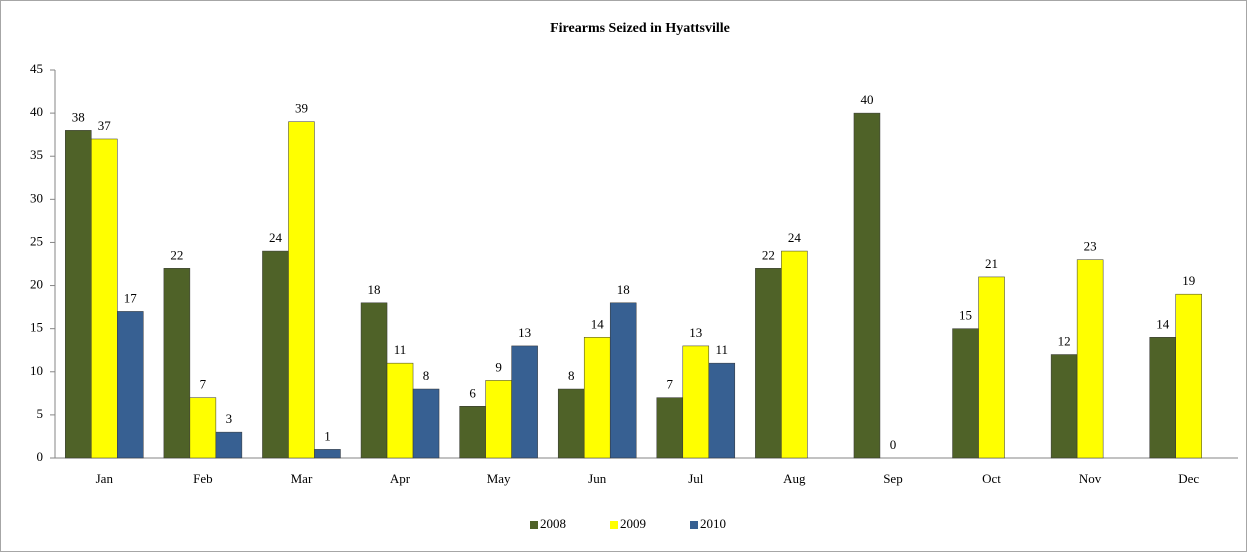  Describe the element at coordinates (472, 392) in the screenshot. I see `data-label: 6` at that location.